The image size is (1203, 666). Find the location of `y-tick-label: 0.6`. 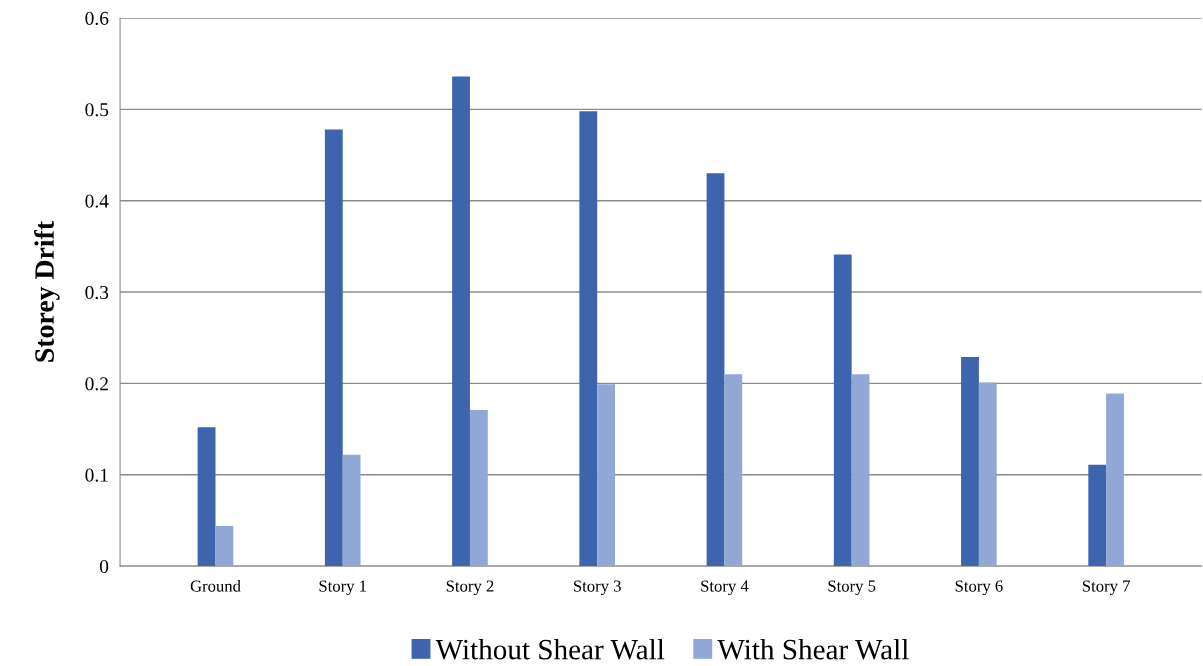

y-tick-label: 0.6 is located at coordinates (97, 18).